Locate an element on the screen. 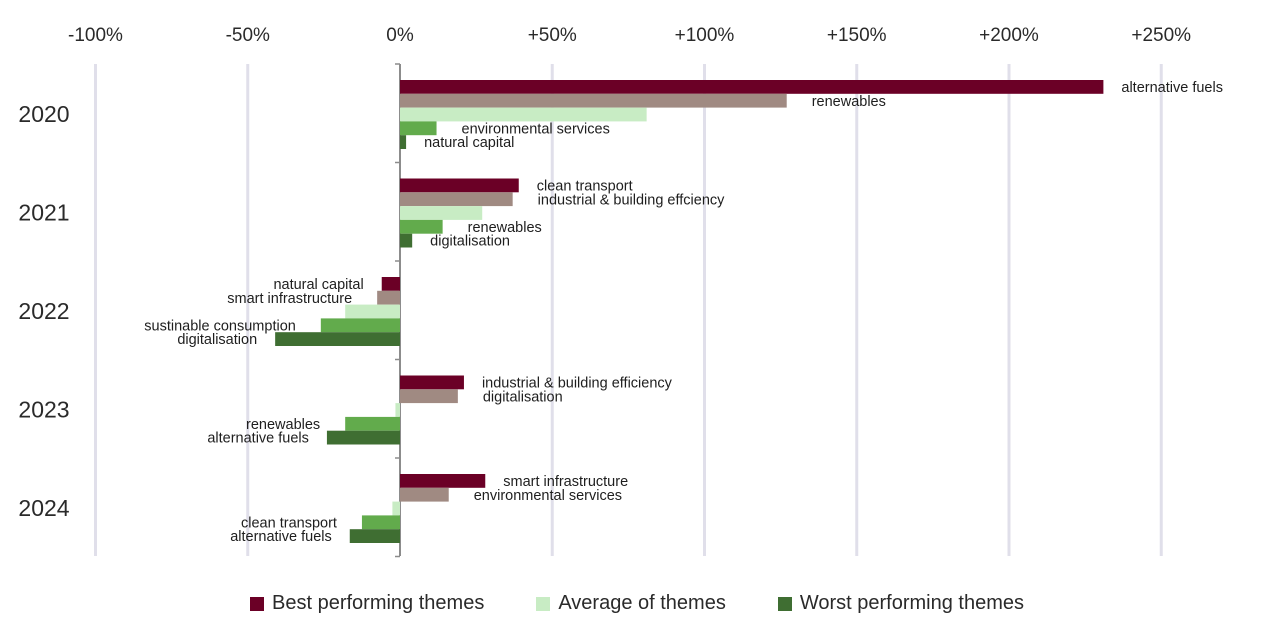 Image resolution: width=1274 pixels, height=632 pixels. legend-label-worst: Worst performing themes is located at coordinates (911, 603).